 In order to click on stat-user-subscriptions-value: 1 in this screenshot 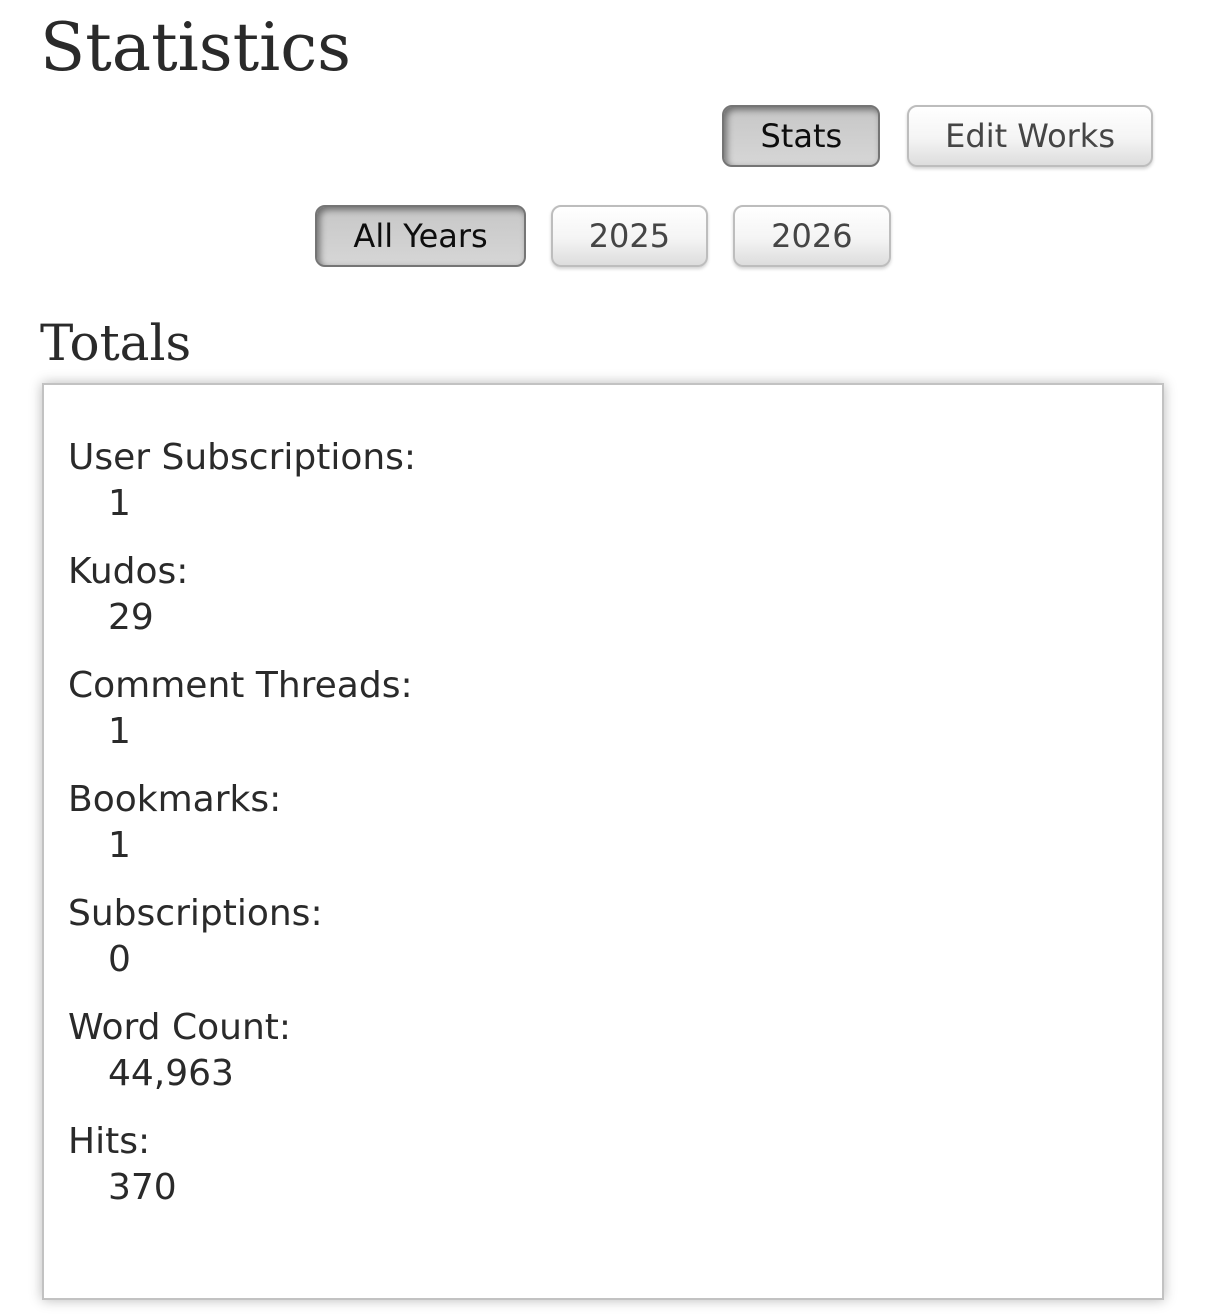, I will do `click(119, 504)`.